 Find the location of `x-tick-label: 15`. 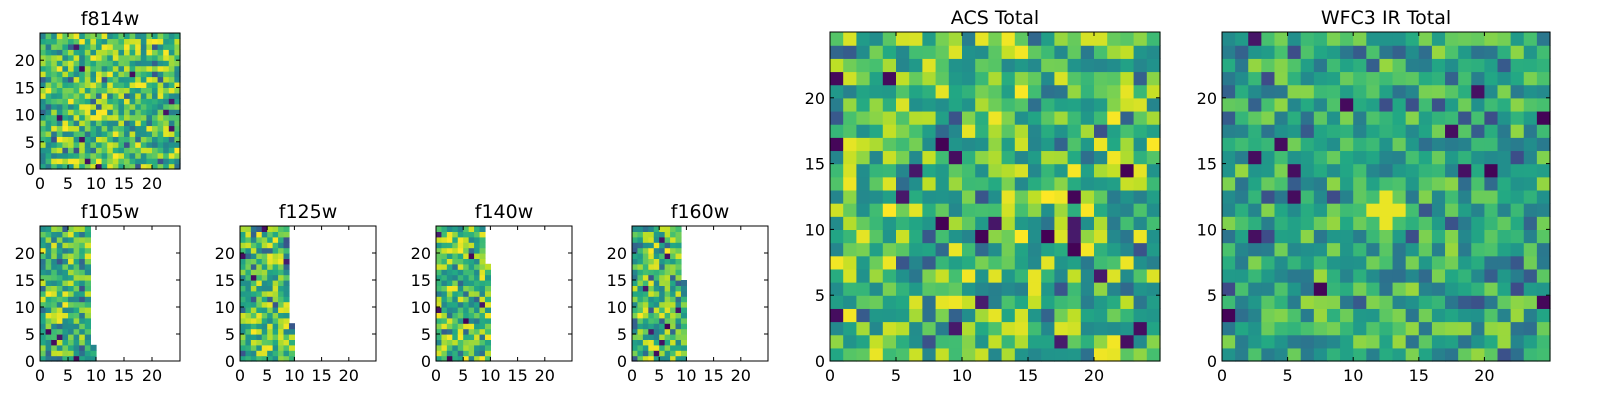

x-tick-label: 15 is located at coordinates (517, 375).